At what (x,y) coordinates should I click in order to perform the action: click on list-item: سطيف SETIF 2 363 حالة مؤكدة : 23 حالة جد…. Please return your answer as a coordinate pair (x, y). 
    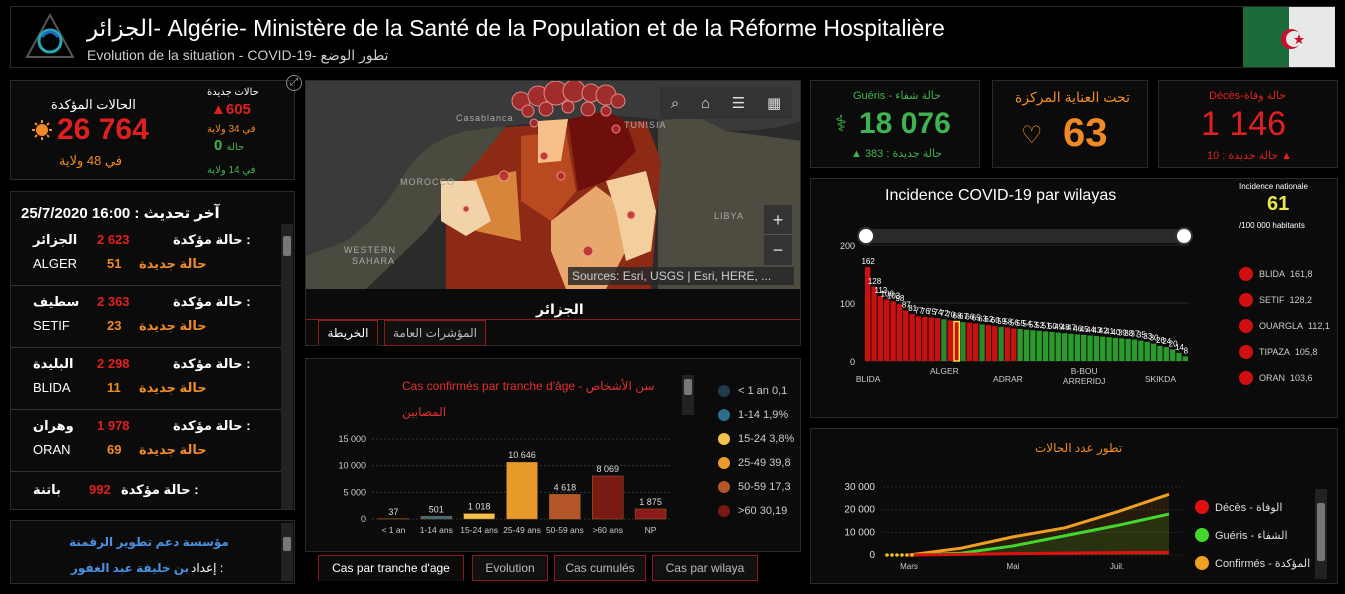
    Looking at the image, I should click on (146, 317).